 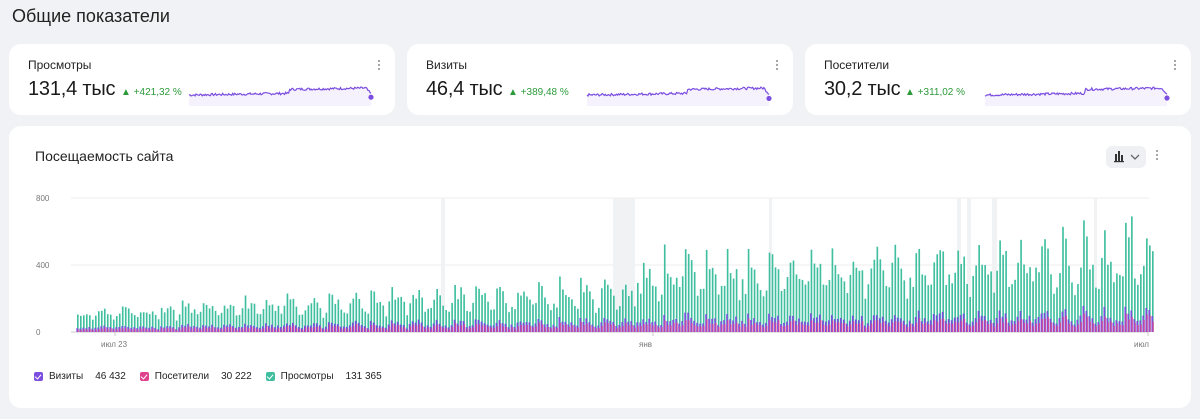 I want to click on legend-item-views: Просмотры 131 365, so click(x=323, y=376).